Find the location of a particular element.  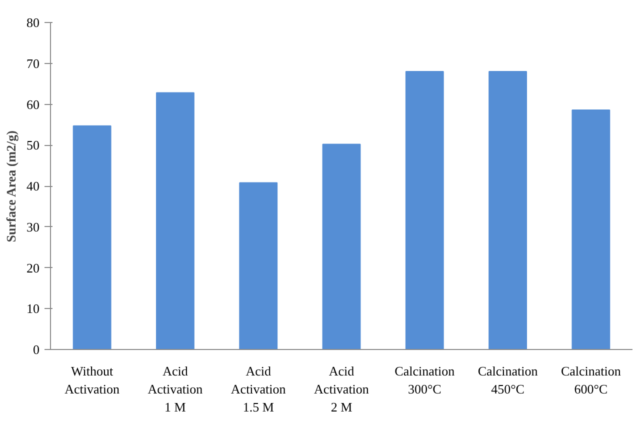

y-tick-label: 10 is located at coordinates (33, 308).